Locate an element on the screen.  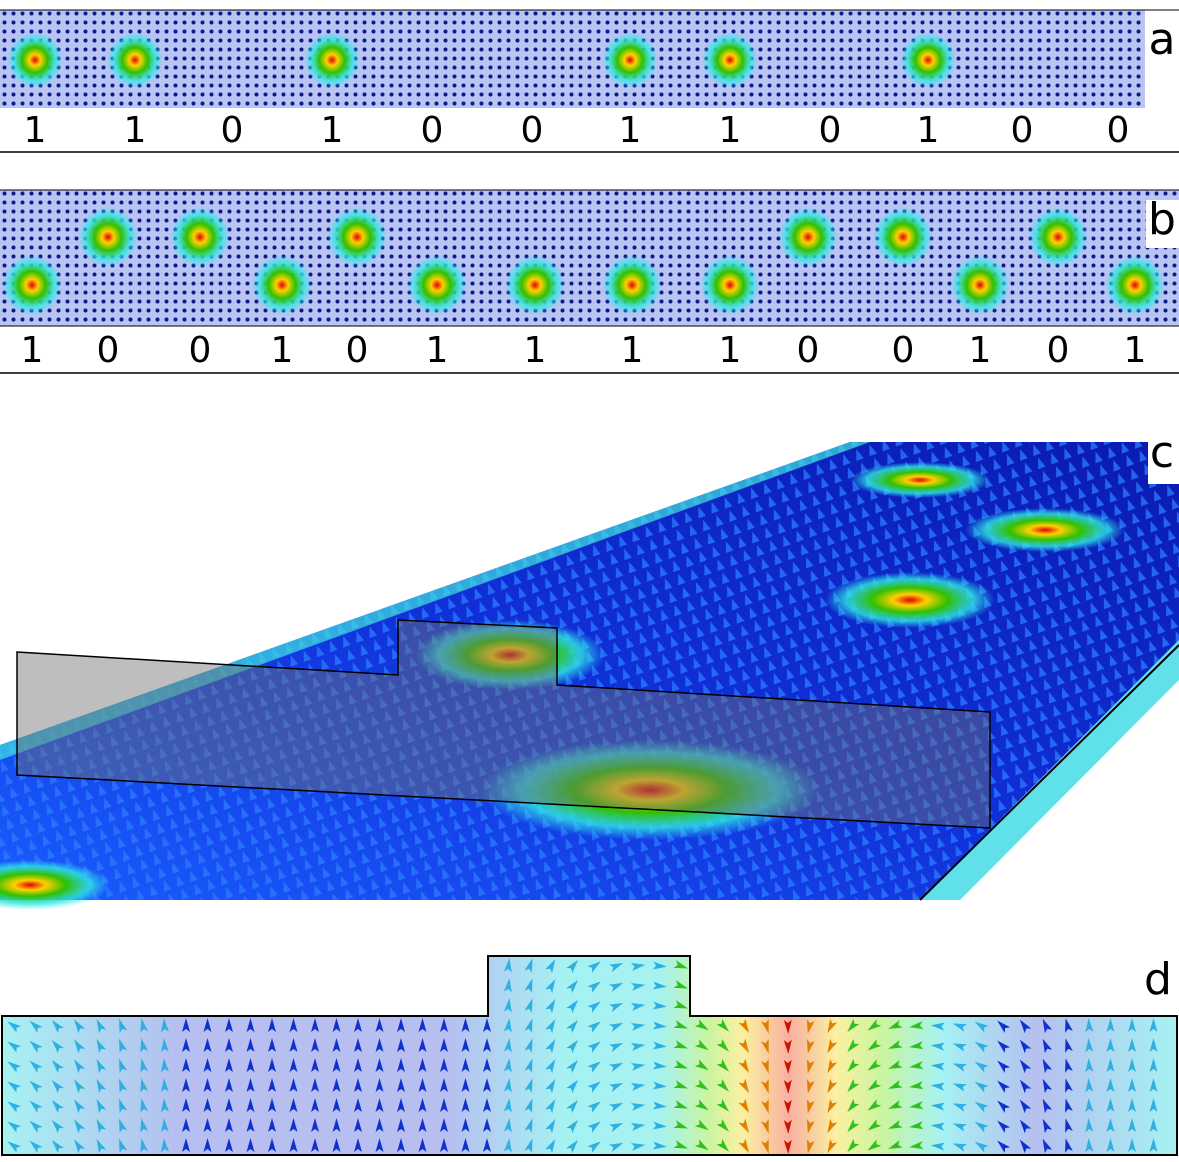
skyrmions-b is located at coordinates (583, 261).